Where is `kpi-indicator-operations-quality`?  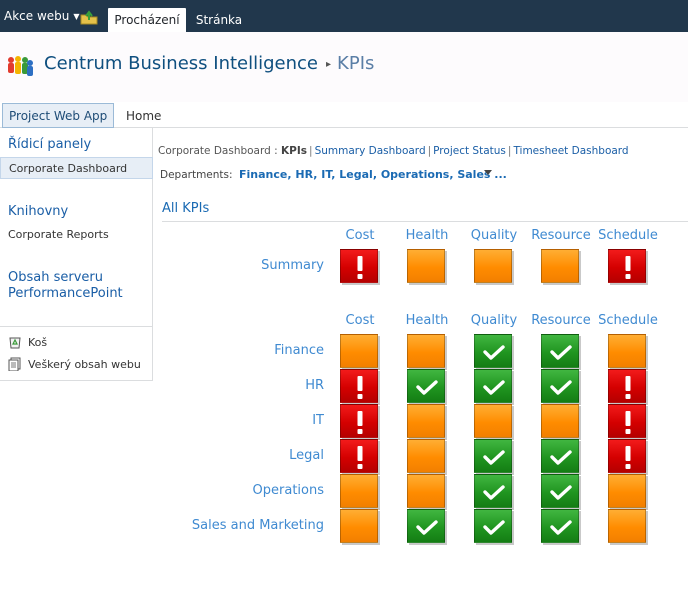 kpi-indicator-operations-quality is located at coordinates (494, 492).